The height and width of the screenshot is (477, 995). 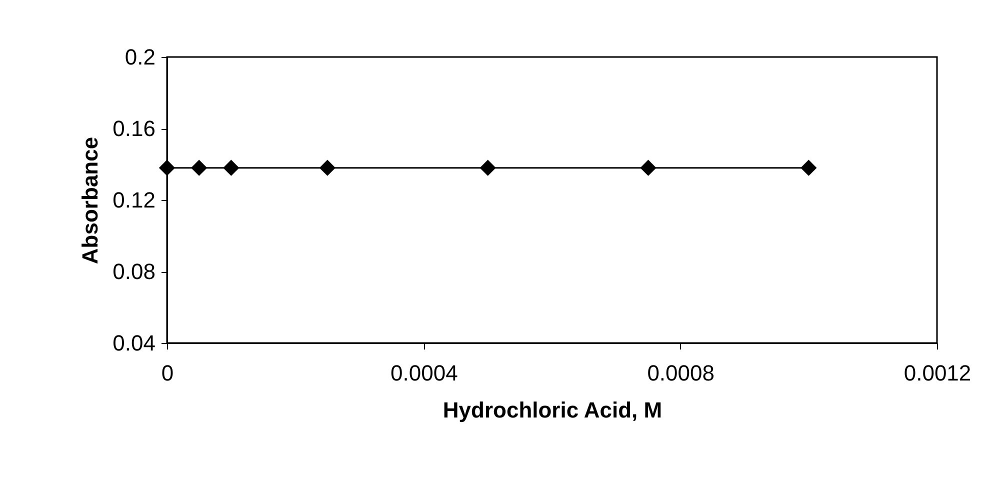 I want to click on y-tick-label: 0.12, so click(x=134, y=200).